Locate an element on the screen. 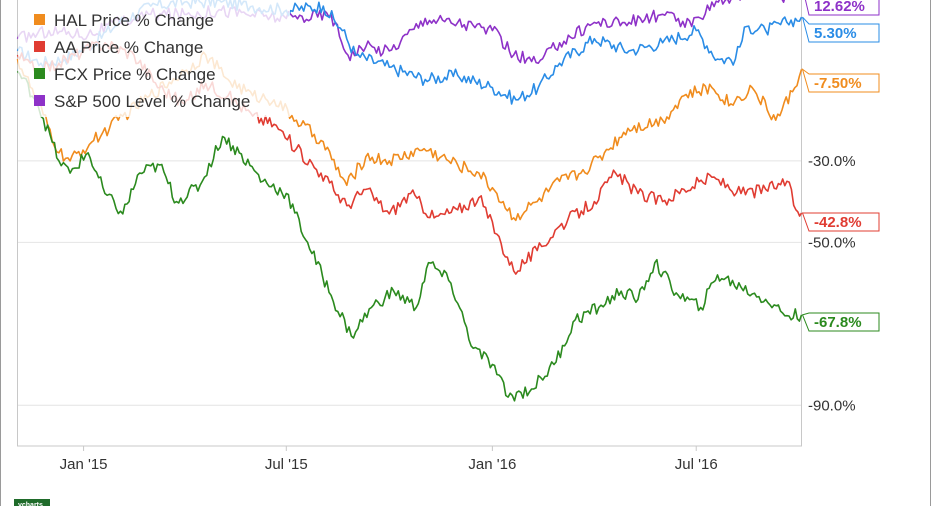 The image size is (931, 506). x-tick-label: Jan '16 is located at coordinates (492, 464).